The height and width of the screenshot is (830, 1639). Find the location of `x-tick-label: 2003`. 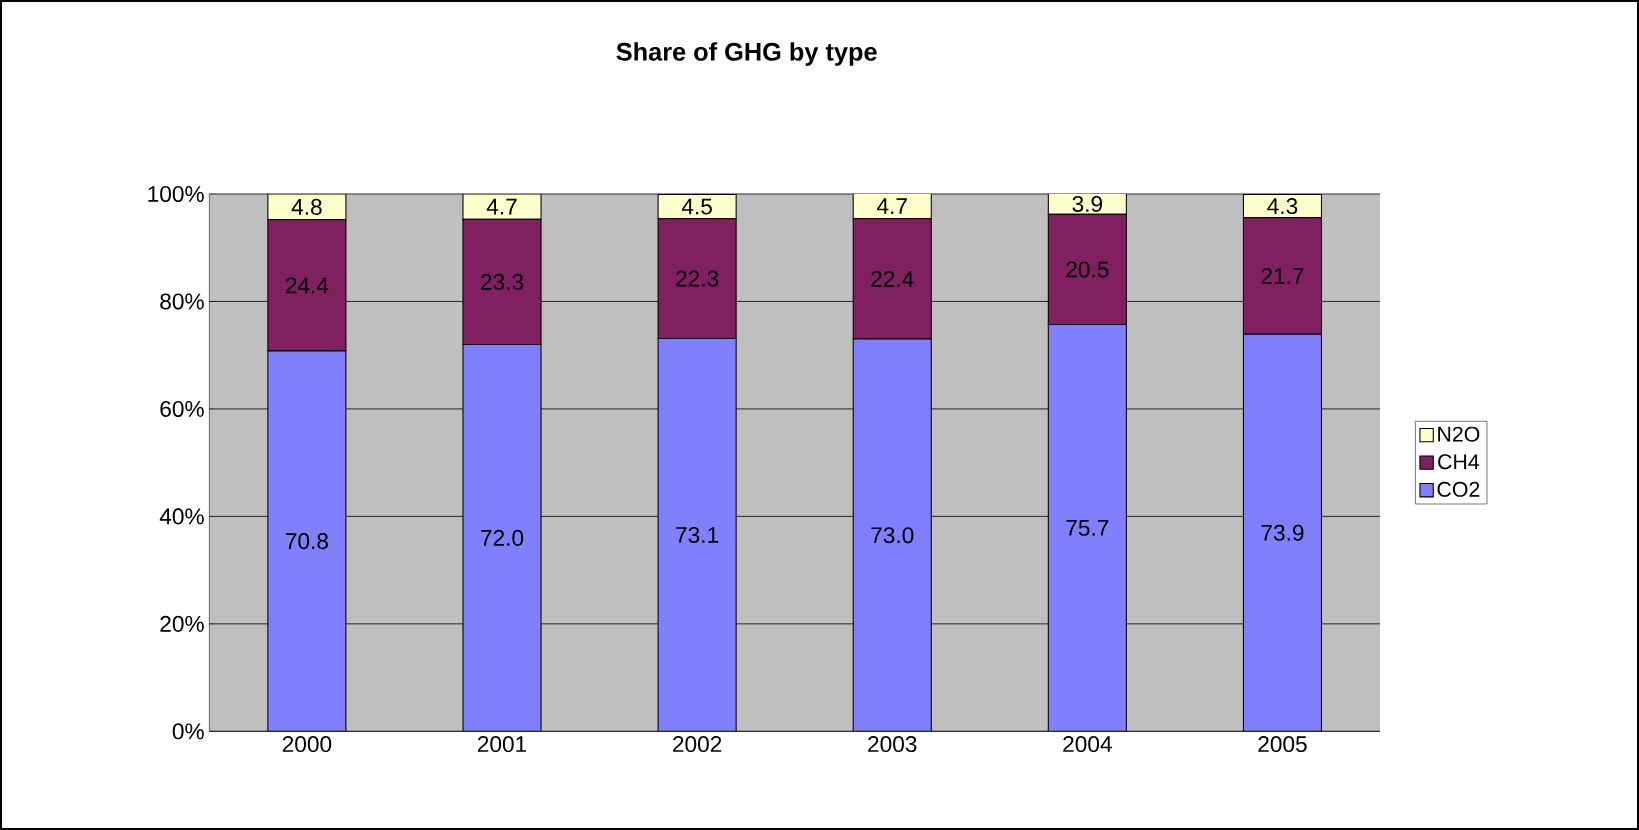

x-tick-label: 2003 is located at coordinates (892, 744).